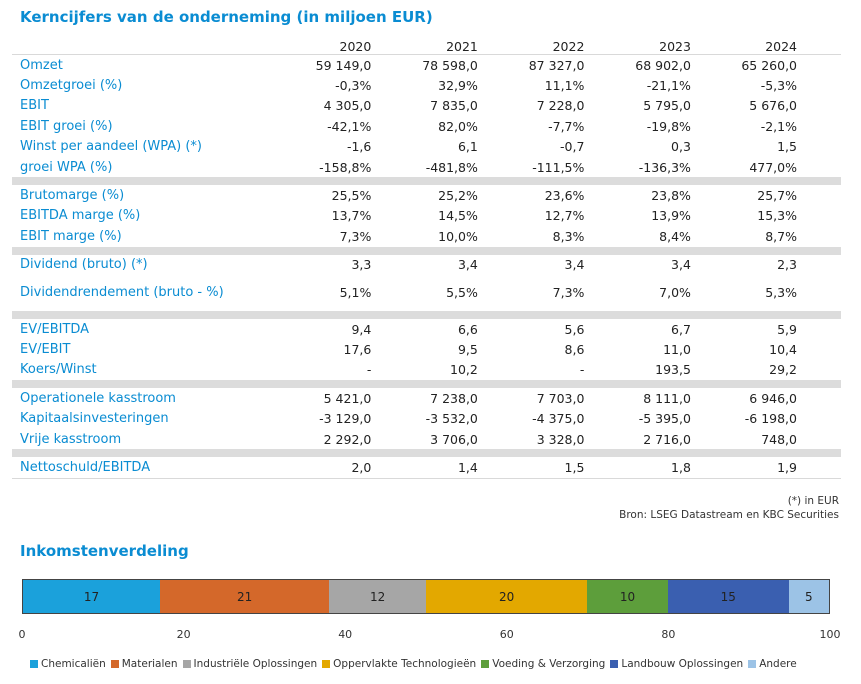  What do you see at coordinates (667, 398) in the screenshot?
I see `value-cell: 8 111,0` at bounding box center [667, 398].